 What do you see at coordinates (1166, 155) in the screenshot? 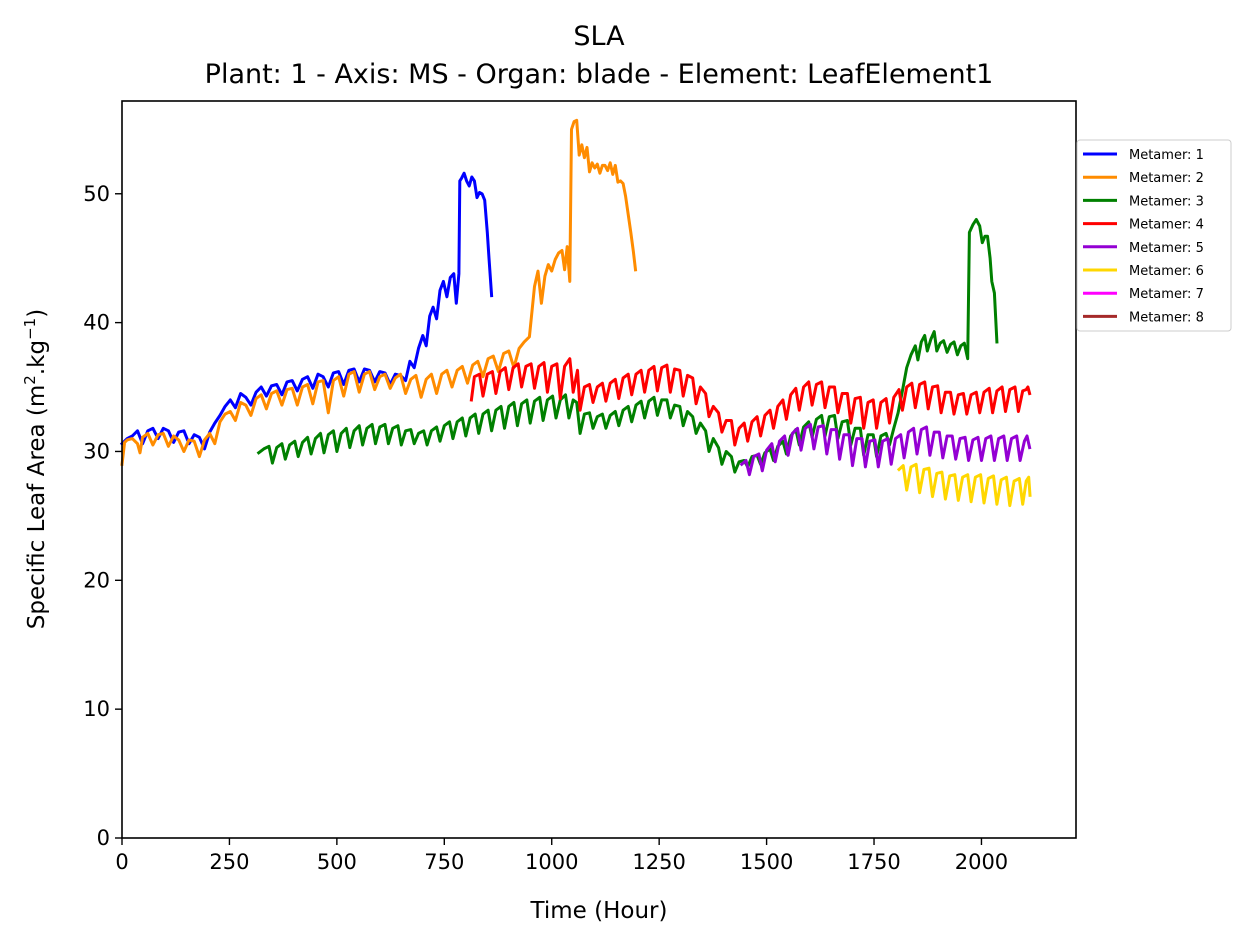
I see `legend-label: Metamer: 1` at bounding box center [1166, 155].